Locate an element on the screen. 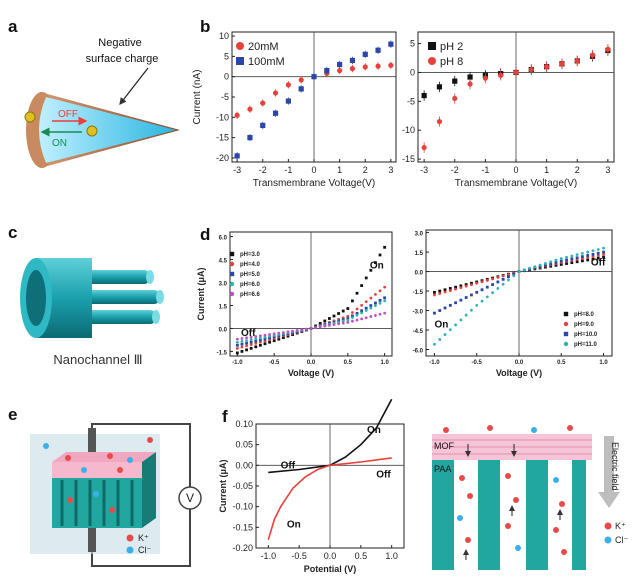  legend-label: pH=4.0 is located at coordinates (250, 265).